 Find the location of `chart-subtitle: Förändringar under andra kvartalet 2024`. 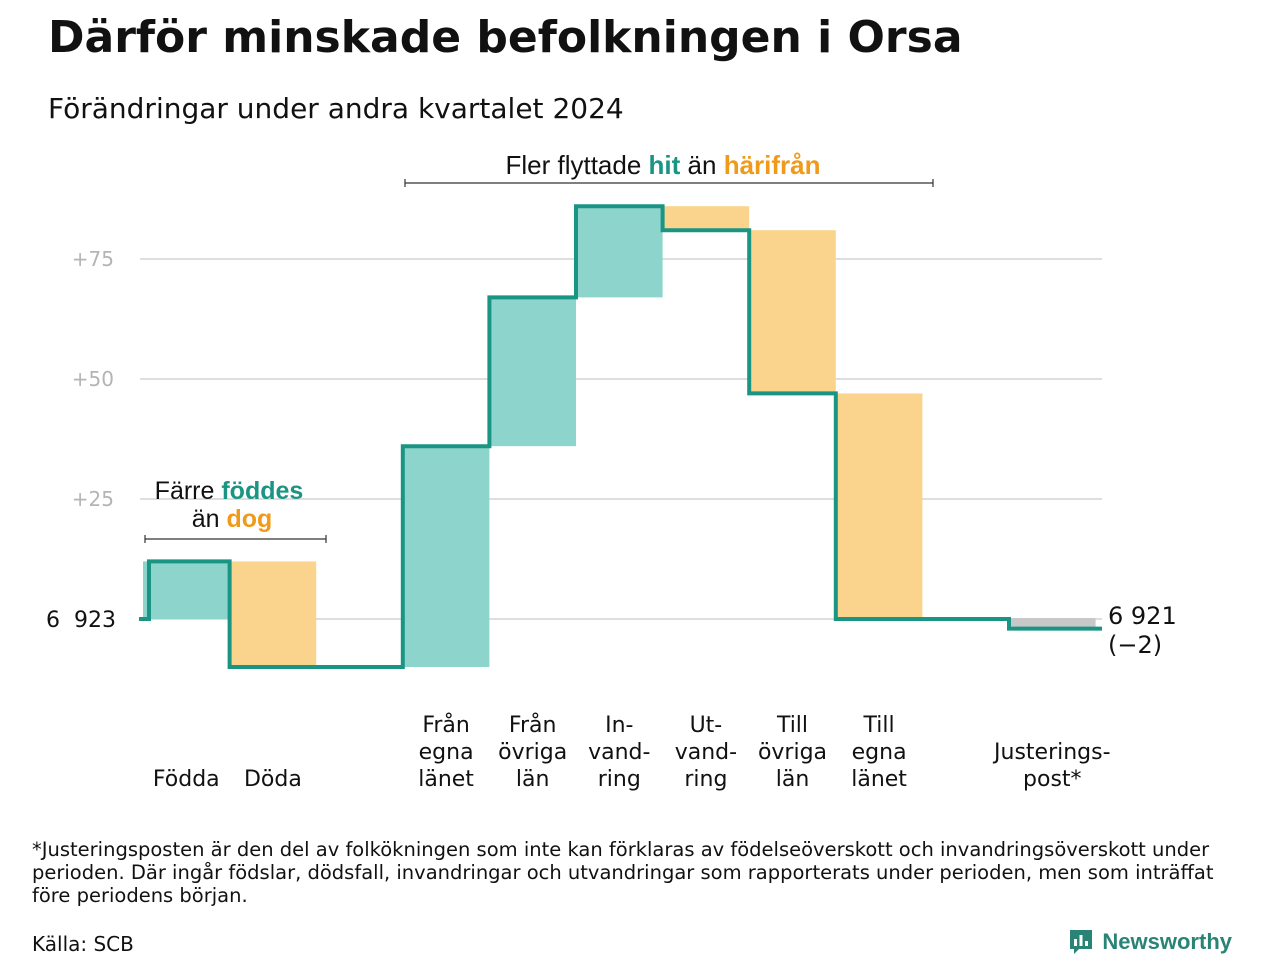

chart-subtitle: Förändringar under andra kvartalet 2024 is located at coordinates (336, 108).